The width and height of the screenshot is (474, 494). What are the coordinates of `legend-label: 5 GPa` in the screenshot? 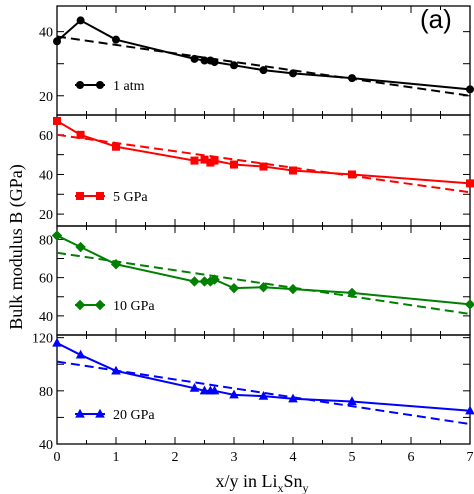 It's located at (130, 197).